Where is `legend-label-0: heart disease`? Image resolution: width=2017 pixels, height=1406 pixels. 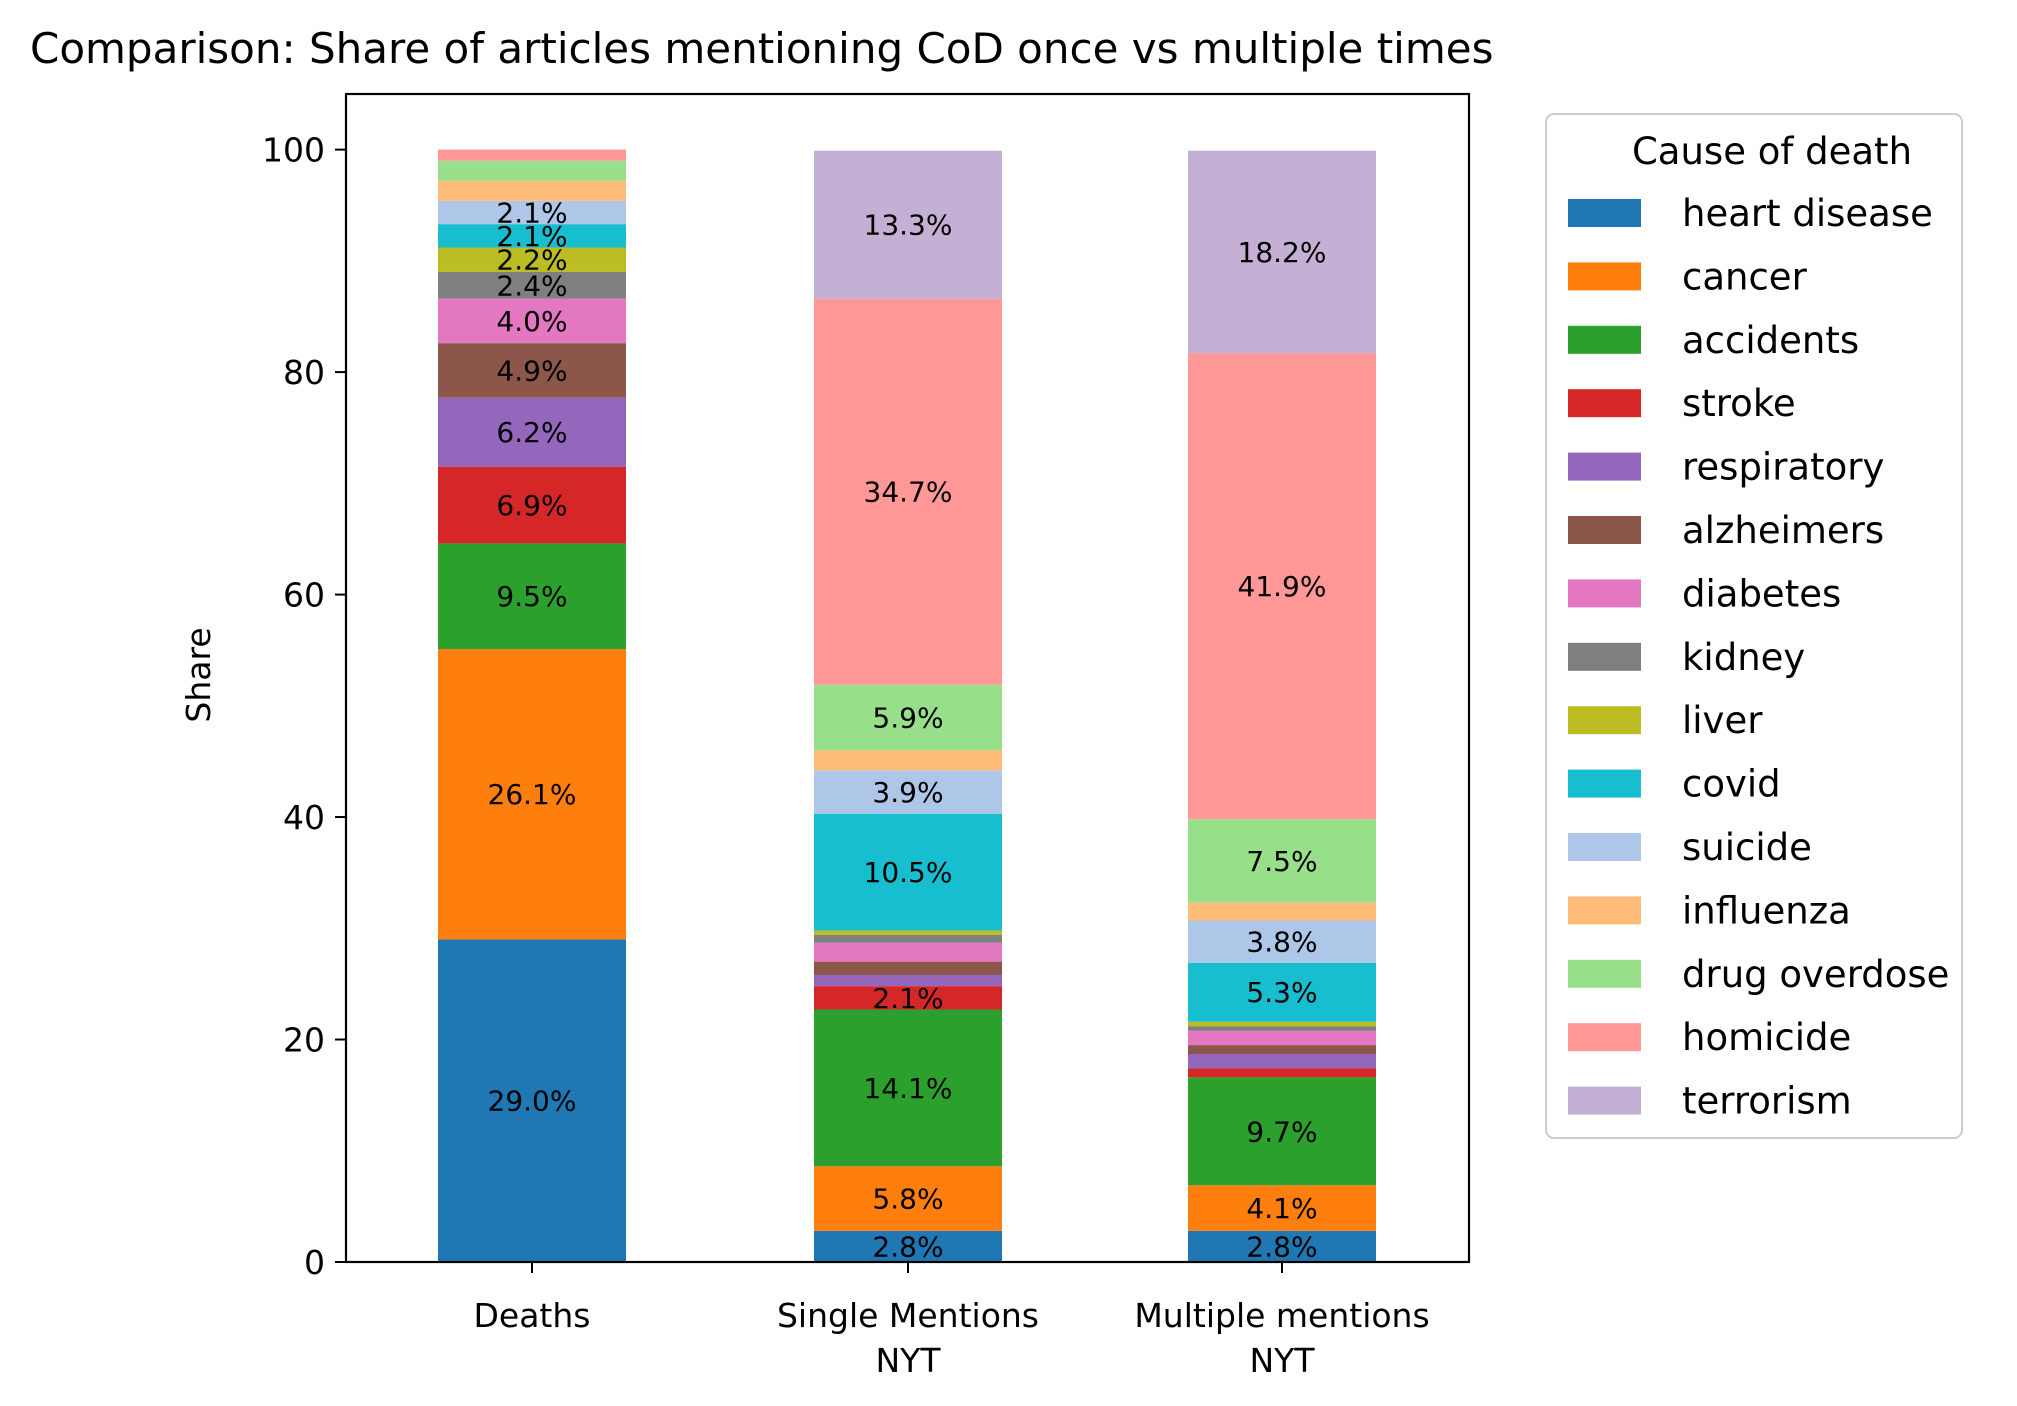
legend-label-0: heart disease is located at coordinates (1807, 213).